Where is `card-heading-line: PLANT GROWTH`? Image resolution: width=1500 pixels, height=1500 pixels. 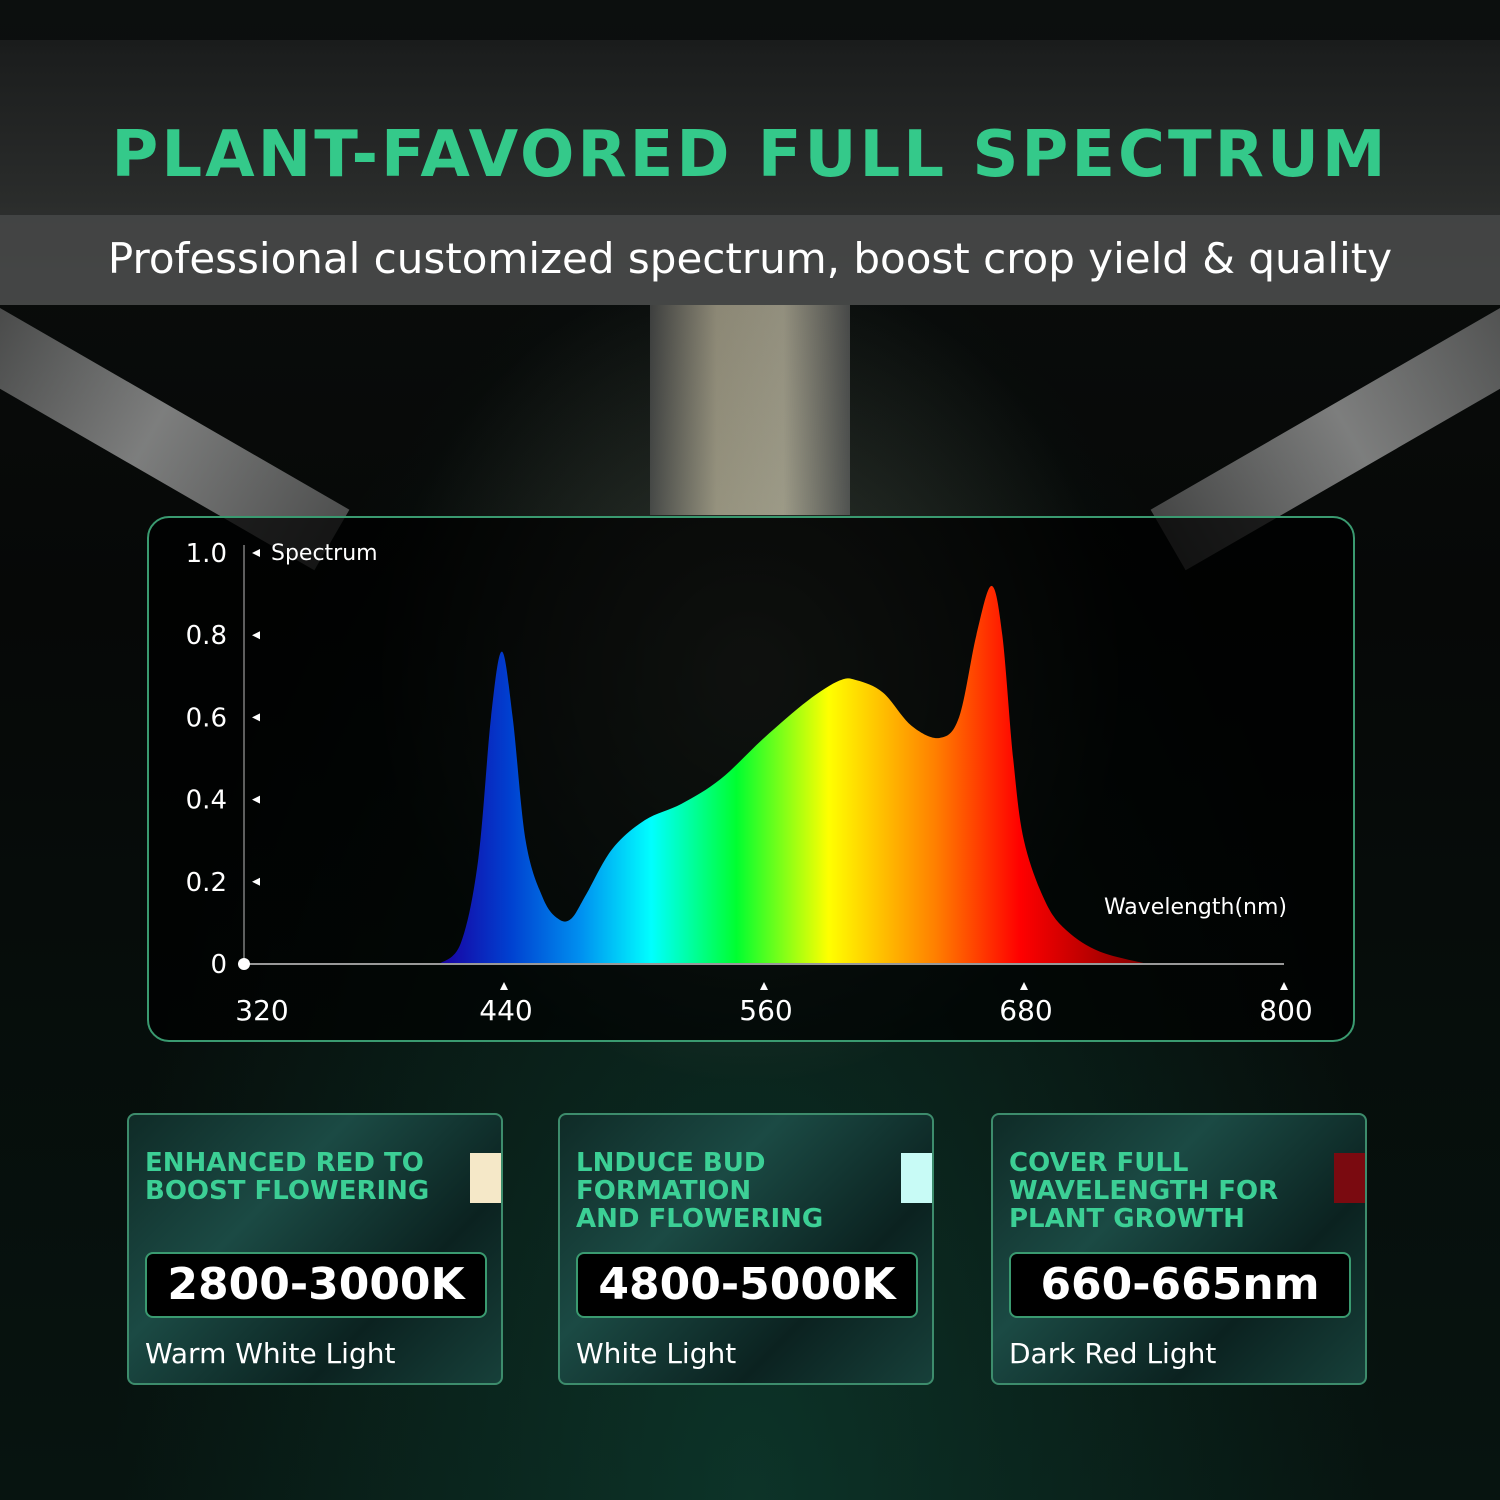 card-heading-line: PLANT GROWTH is located at coordinates (1127, 1219).